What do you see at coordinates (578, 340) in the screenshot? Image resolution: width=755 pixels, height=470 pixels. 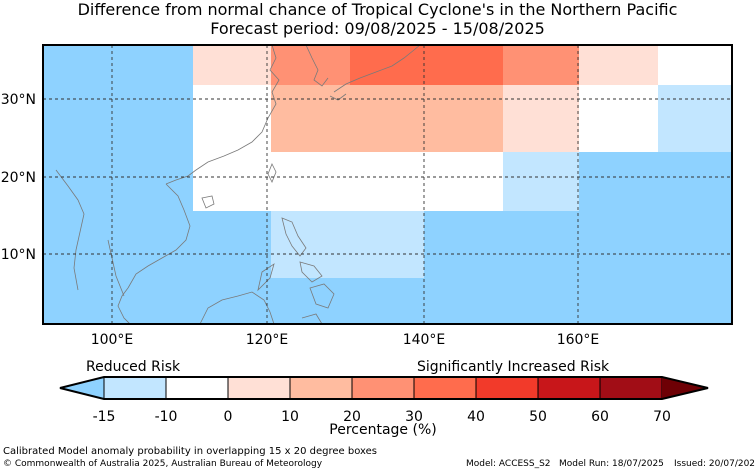 I see `lon-label-160e: 160°E` at bounding box center [578, 340].